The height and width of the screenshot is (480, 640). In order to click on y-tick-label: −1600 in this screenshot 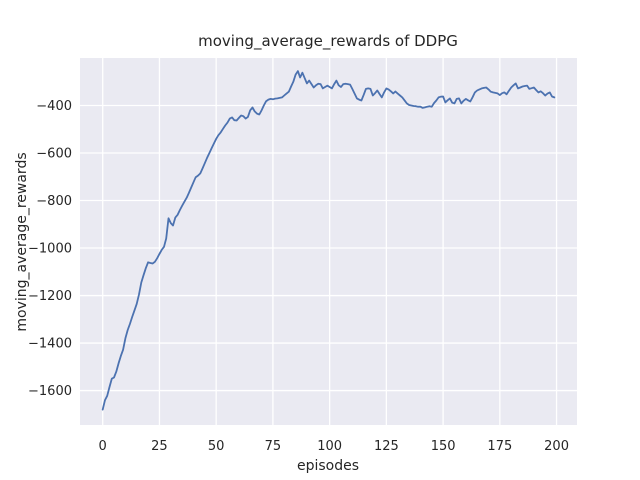, I will do `click(50, 391)`.